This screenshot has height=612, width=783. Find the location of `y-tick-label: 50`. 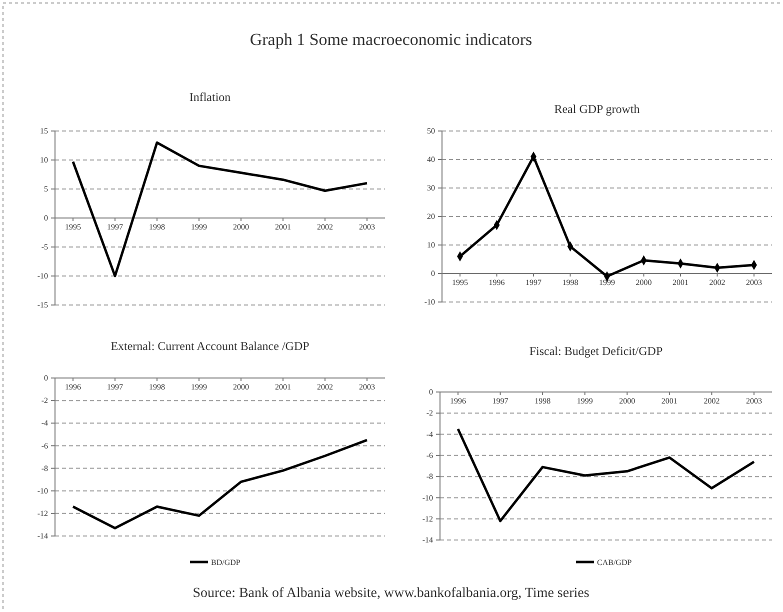

y-tick-label: 50 is located at coordinates (431, 131).